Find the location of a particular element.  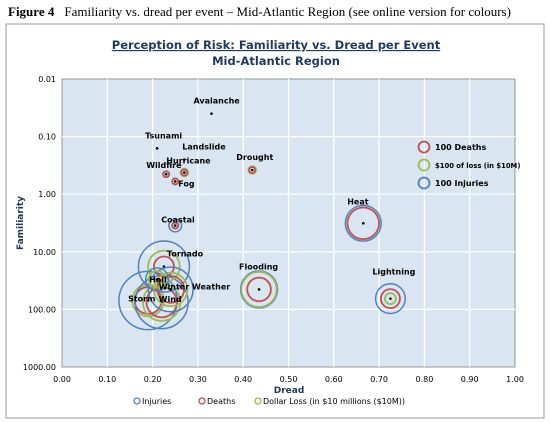

event-label: Tsunami is located at coordinates (163, 135).